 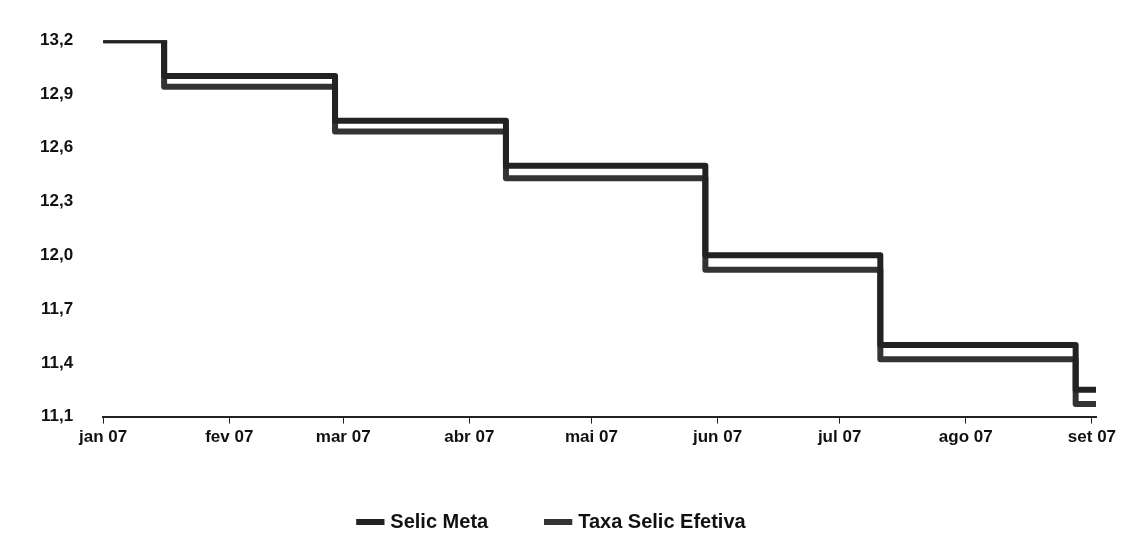 I want to click on x-tick-label: jan 07, so click(x=102, y=437).